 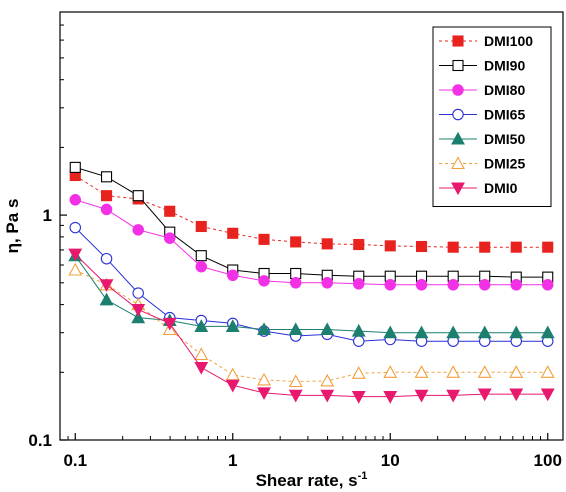 What do you see at coordinates (47, 215) in the screenshot?
I see `y-tick-label: 1` at bounding box center [47, 215].